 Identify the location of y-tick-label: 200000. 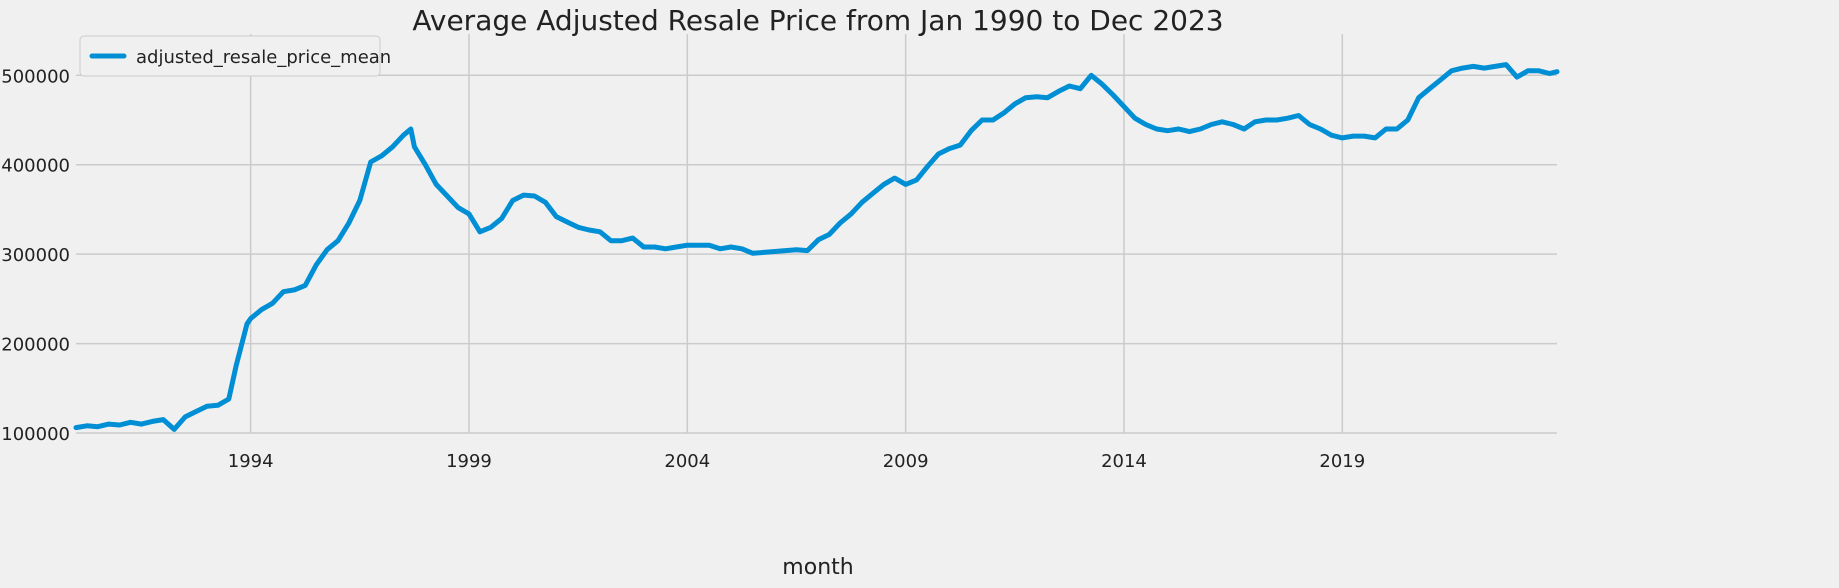
(35, 345).